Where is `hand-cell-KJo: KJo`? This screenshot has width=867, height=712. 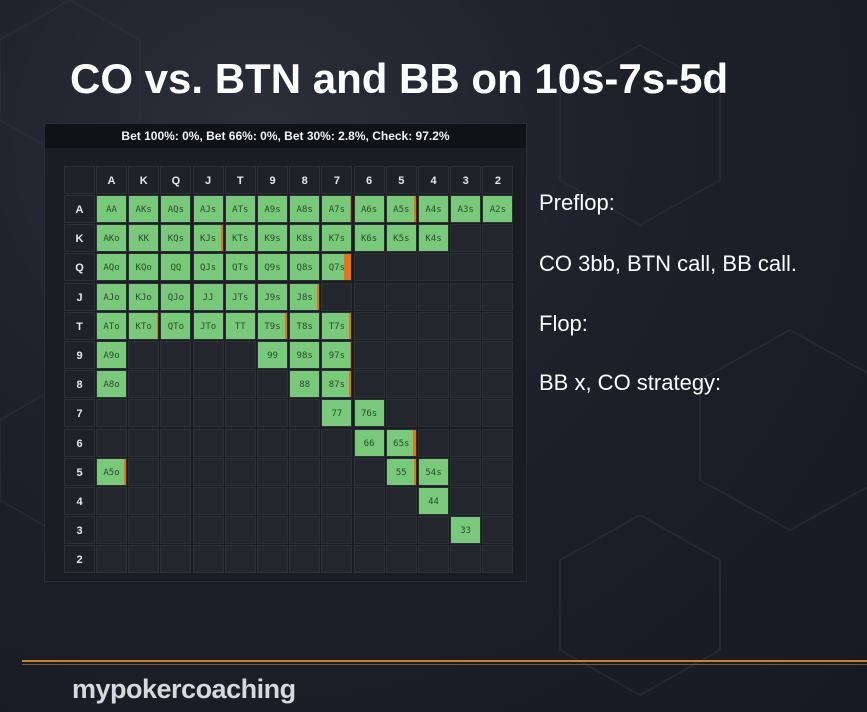 hand-cell-KJo: KJo is located at coordinates (144, 296).